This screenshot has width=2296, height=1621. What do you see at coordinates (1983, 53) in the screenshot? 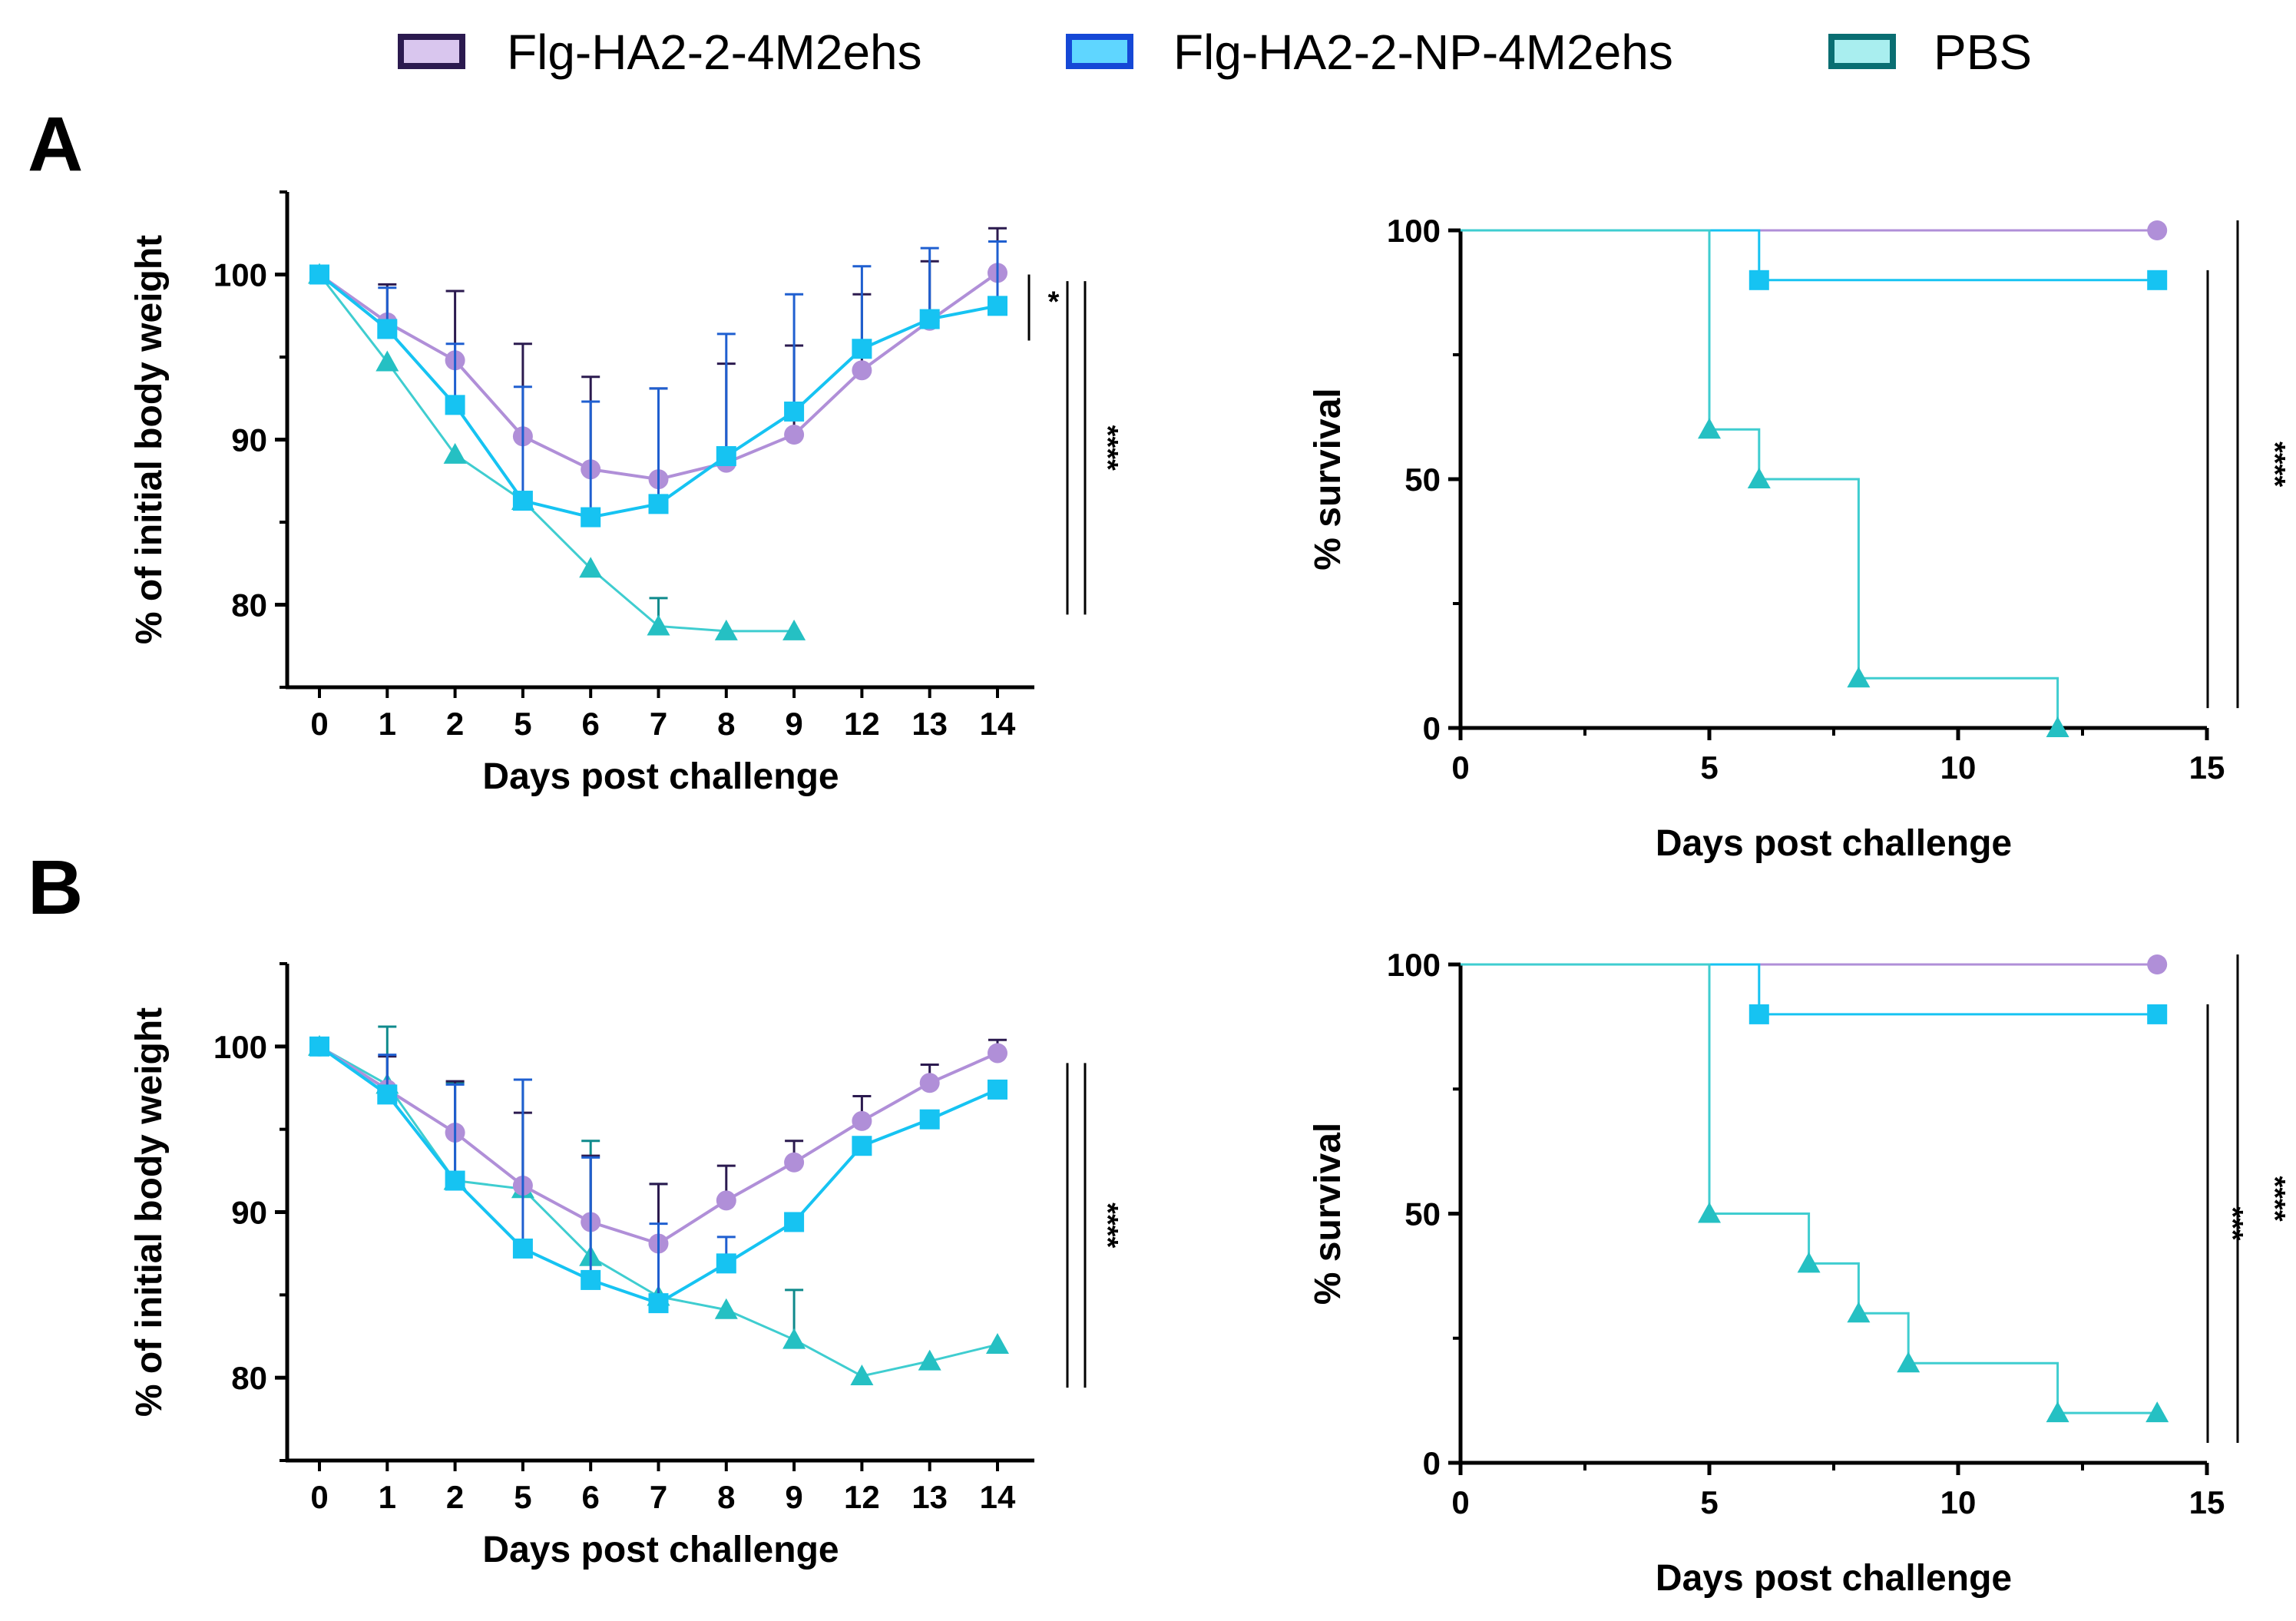
I see `legend-label-pbs: PBS` at bounding box center [1983, 53].